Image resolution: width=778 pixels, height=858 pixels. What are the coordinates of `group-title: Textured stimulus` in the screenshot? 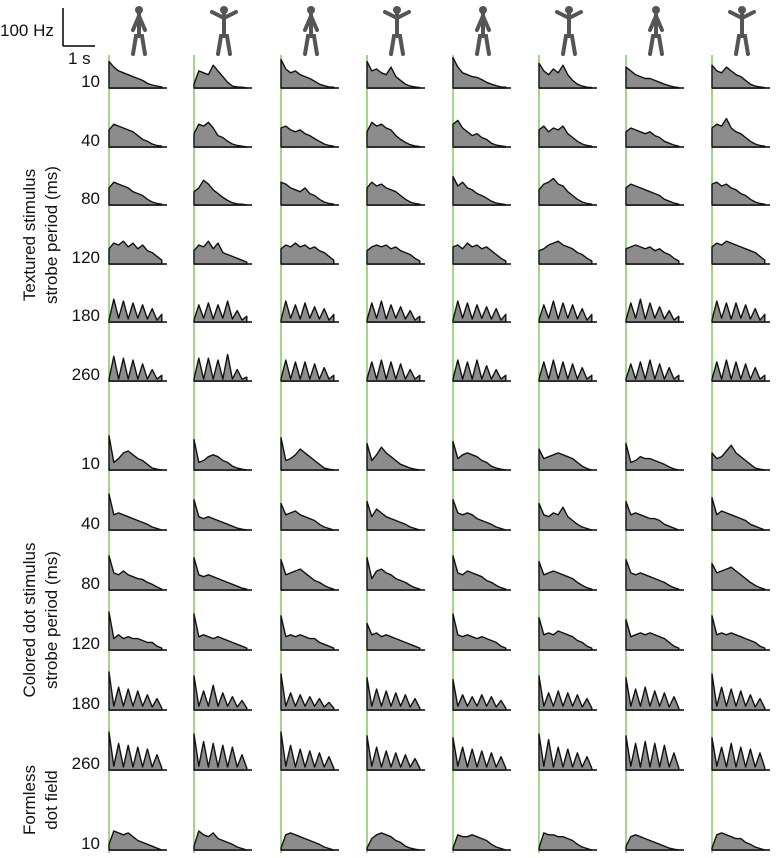 It's located at (29, 235).